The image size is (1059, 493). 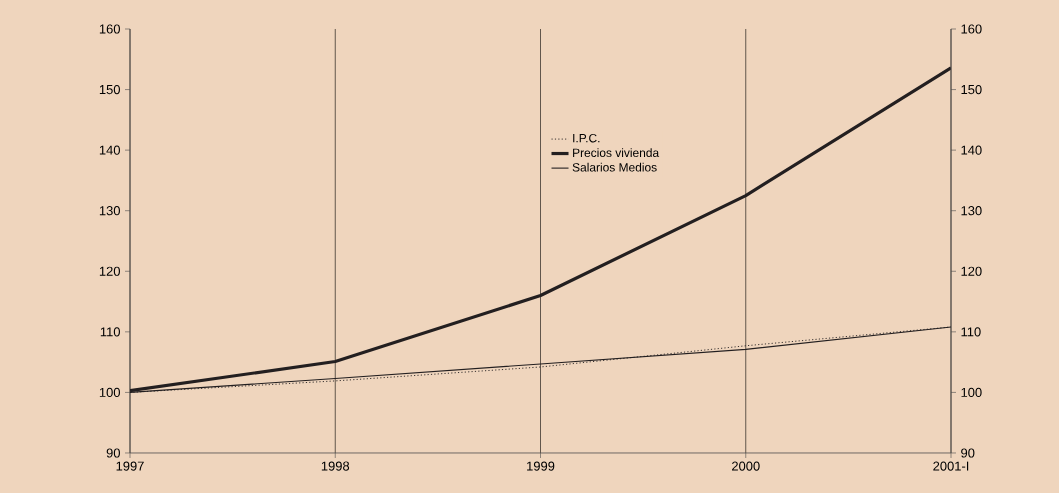 I want to click on x-tick-label: 2001-I, so click(x=951, y=466).